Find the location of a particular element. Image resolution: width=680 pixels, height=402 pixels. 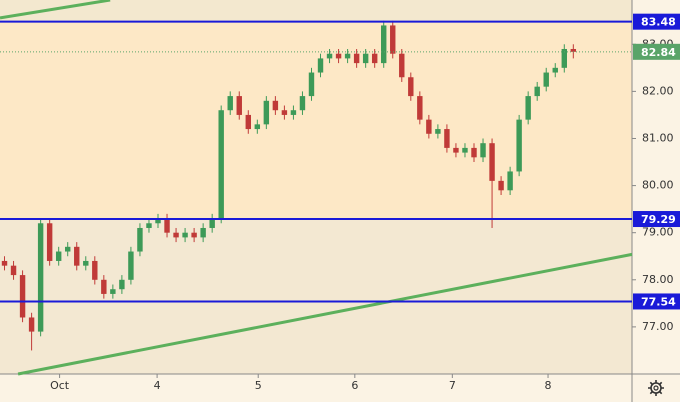

level-label: 83.48 is located at coordinates (658, 22).